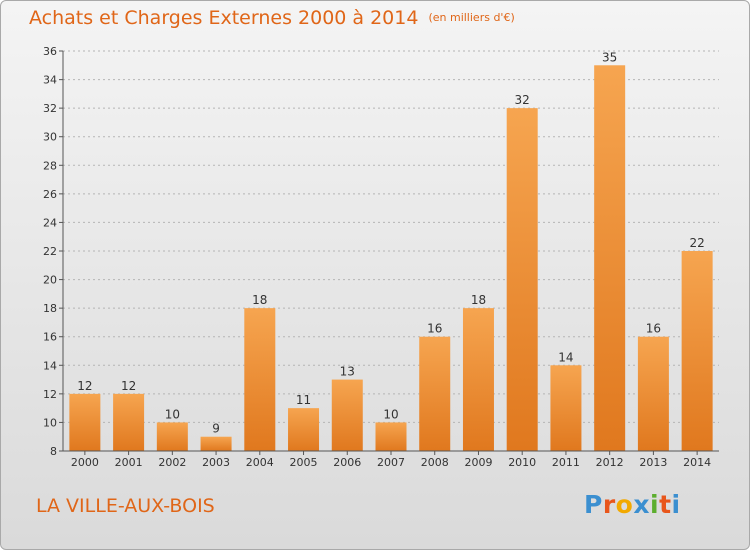  I want to click on brand-letter: r, so click(609, 504).